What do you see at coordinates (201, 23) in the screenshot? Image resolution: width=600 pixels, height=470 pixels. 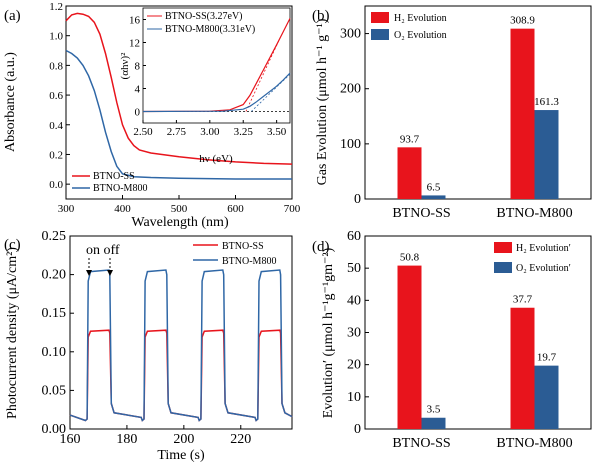 I see `inset-legend: BTNO-SS(3.27eV) BTNO-M800(3.31eV)` at bounding box center [201, 23].